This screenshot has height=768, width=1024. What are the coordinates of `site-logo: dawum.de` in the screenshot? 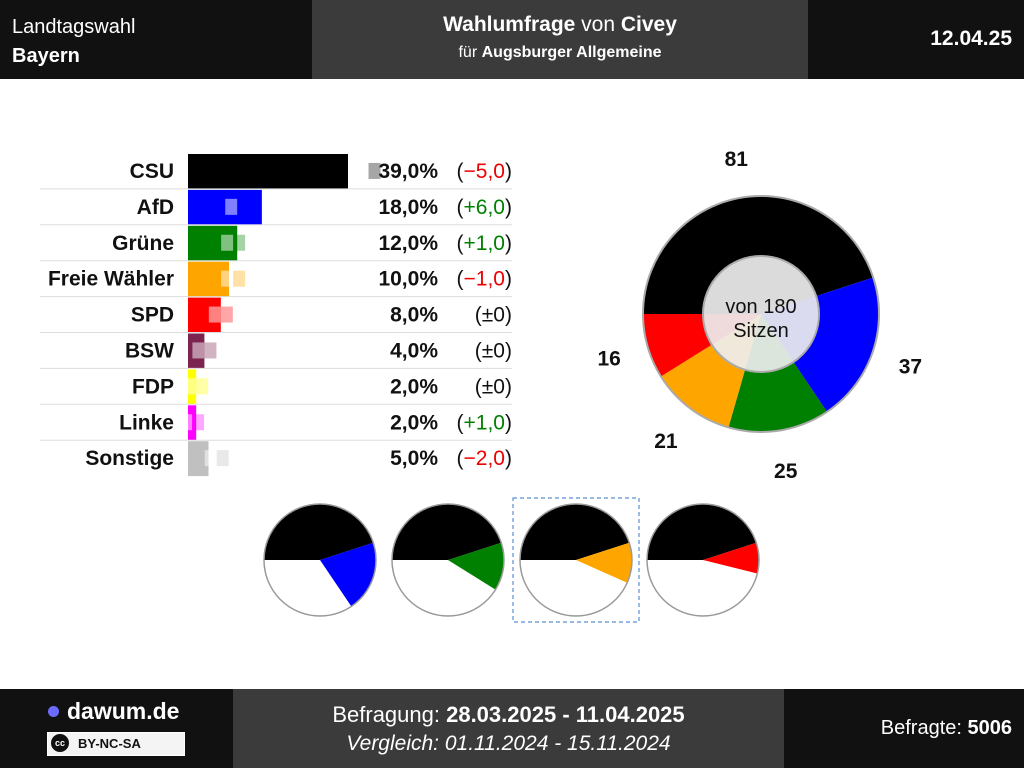 It's located at (113, 711).